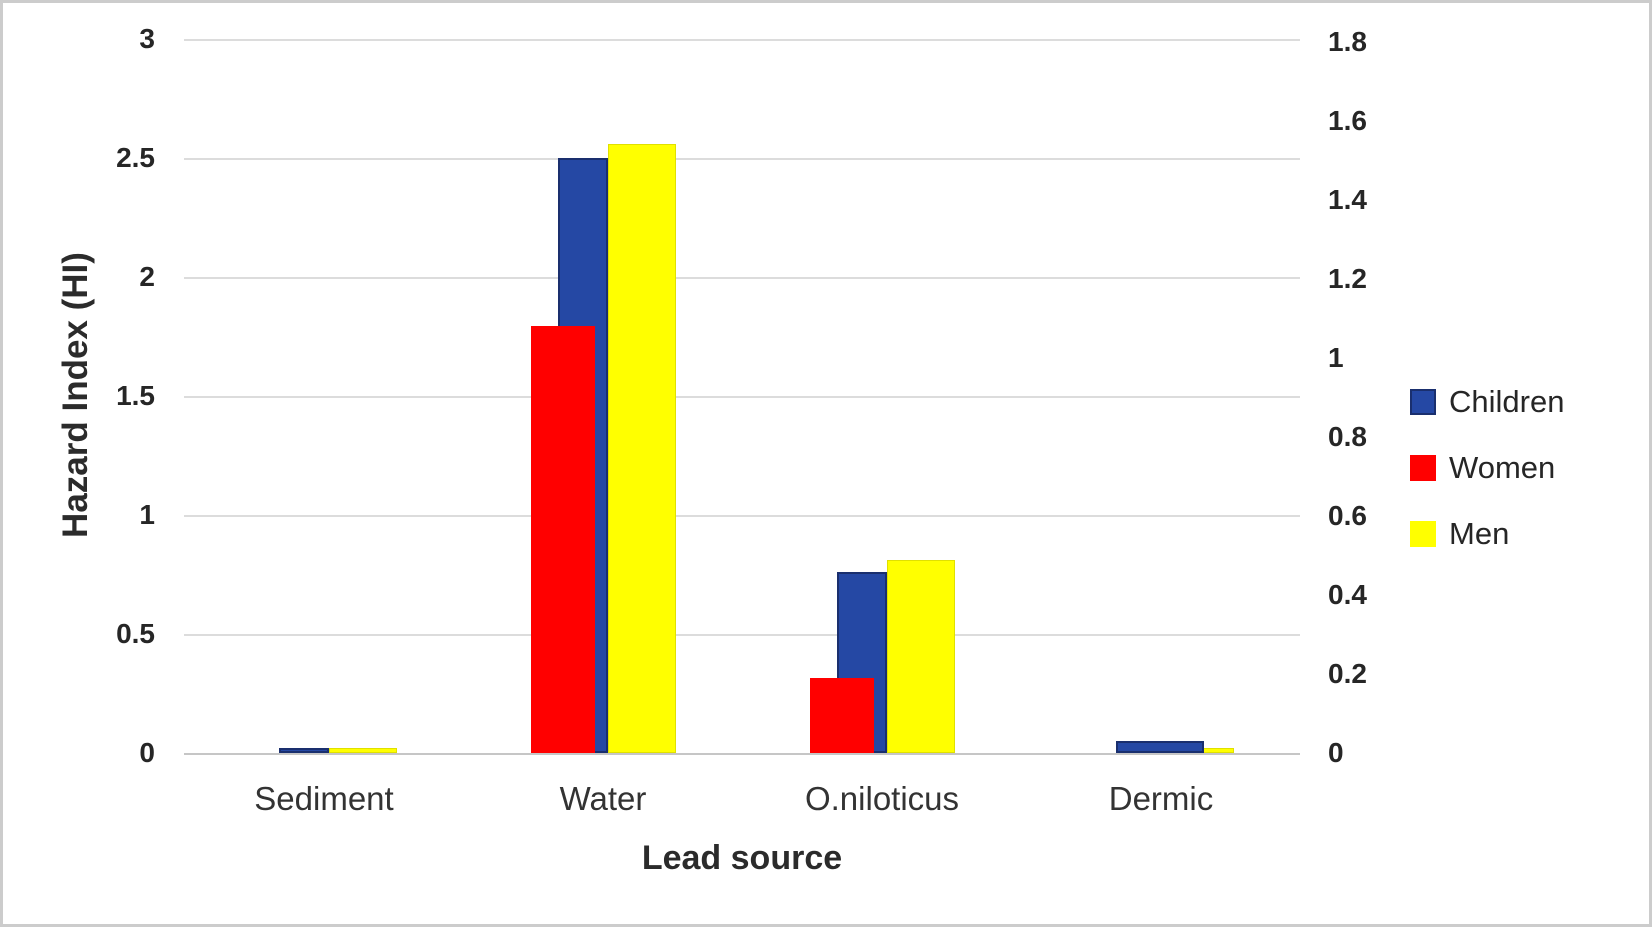 The height and width of the screenshot is (927, 1652). I want to click on bar-women-water, so click(563, 539).